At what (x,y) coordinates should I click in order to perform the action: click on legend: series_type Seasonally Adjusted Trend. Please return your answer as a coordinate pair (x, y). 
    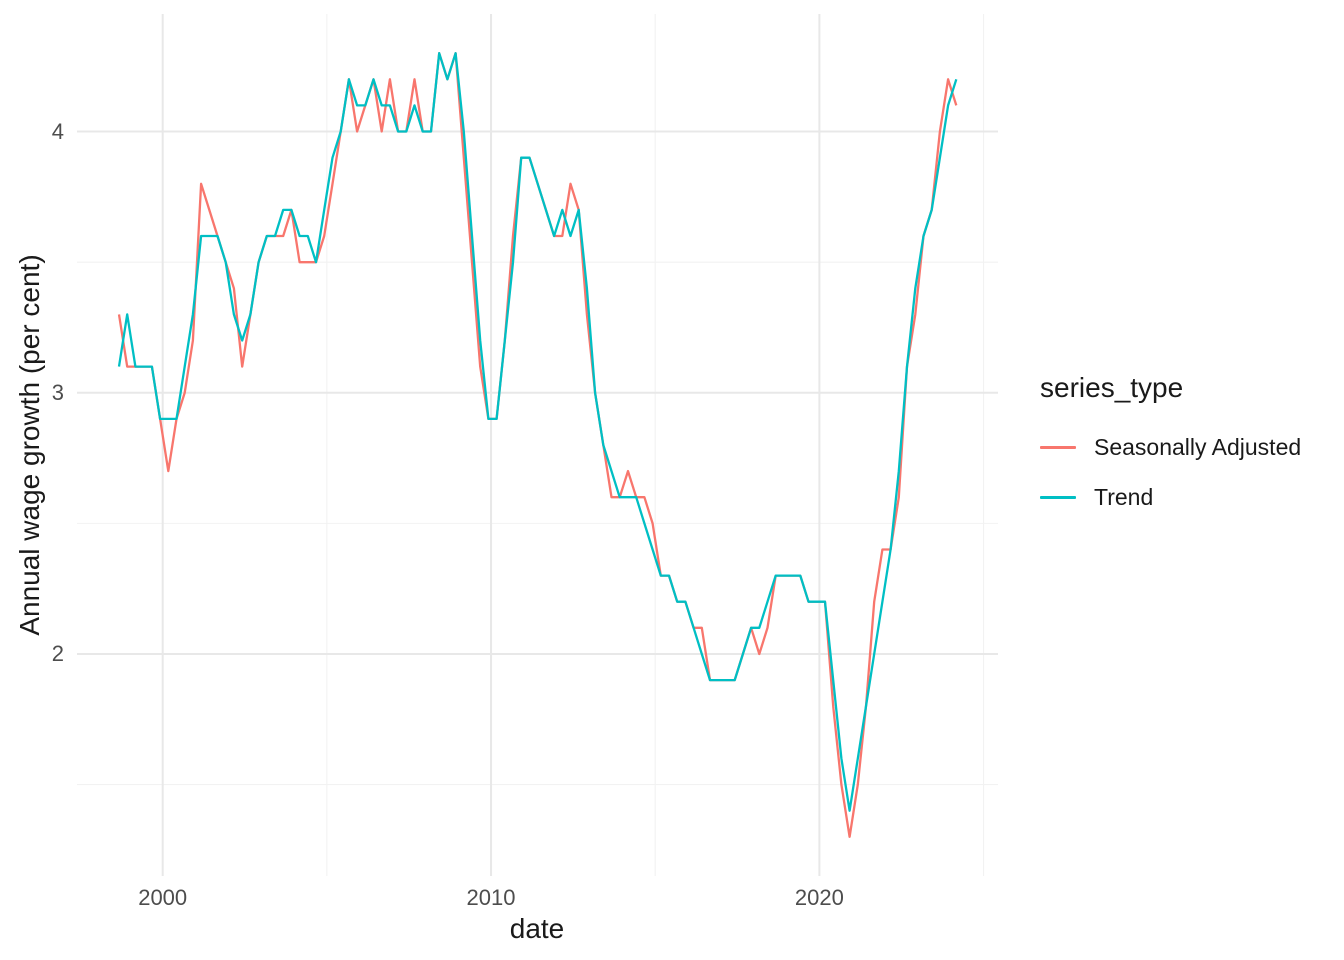
    Looking at the image, I should click on (1170, 453).